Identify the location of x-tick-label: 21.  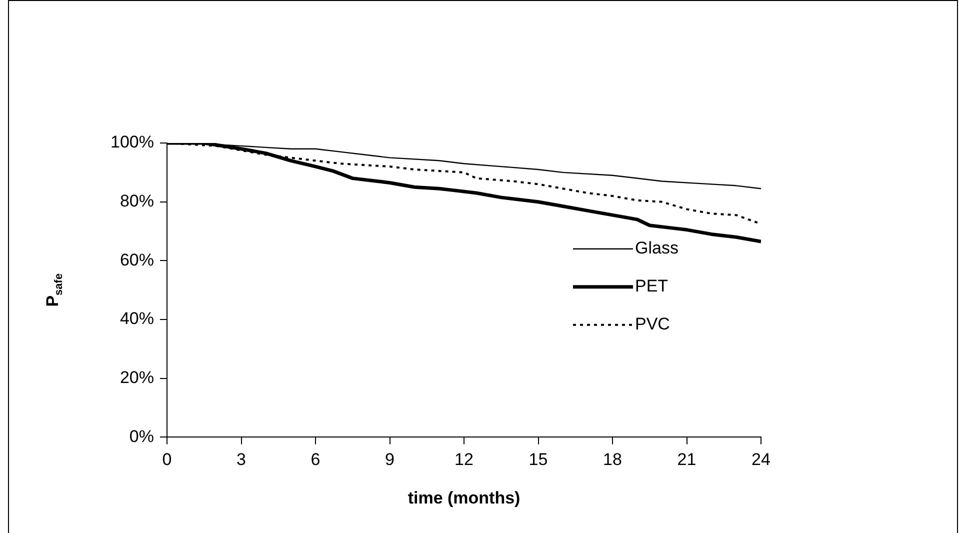
(686, 460).